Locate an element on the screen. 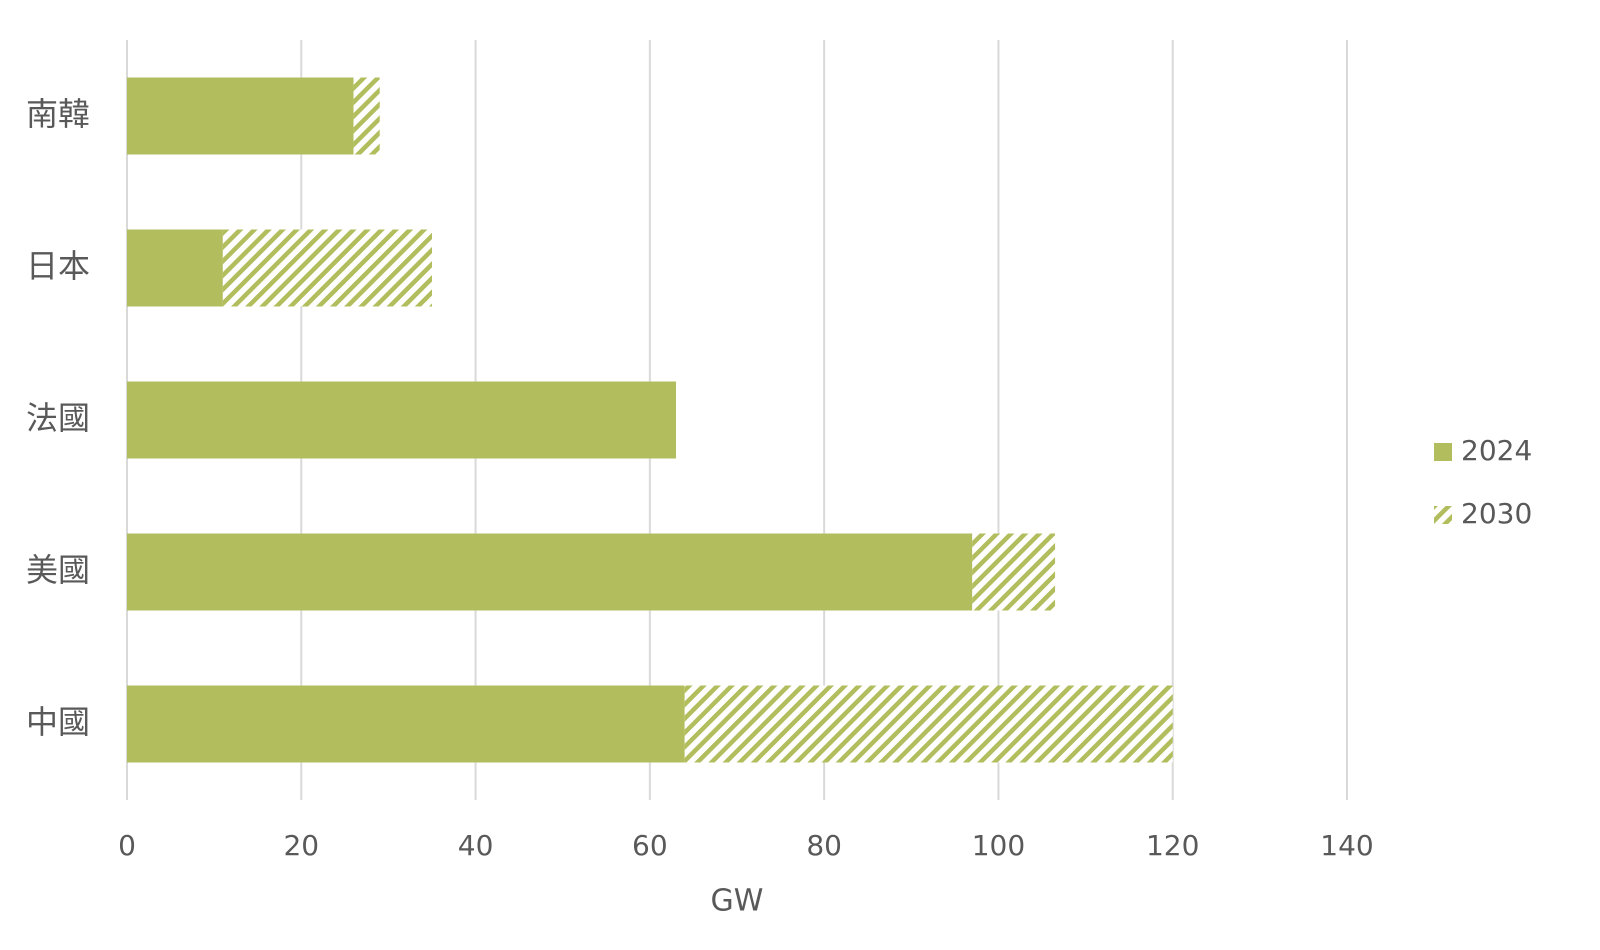 The image size is (1600, 950). y-tick-label: 美國 is located at coordinates (58, 570).